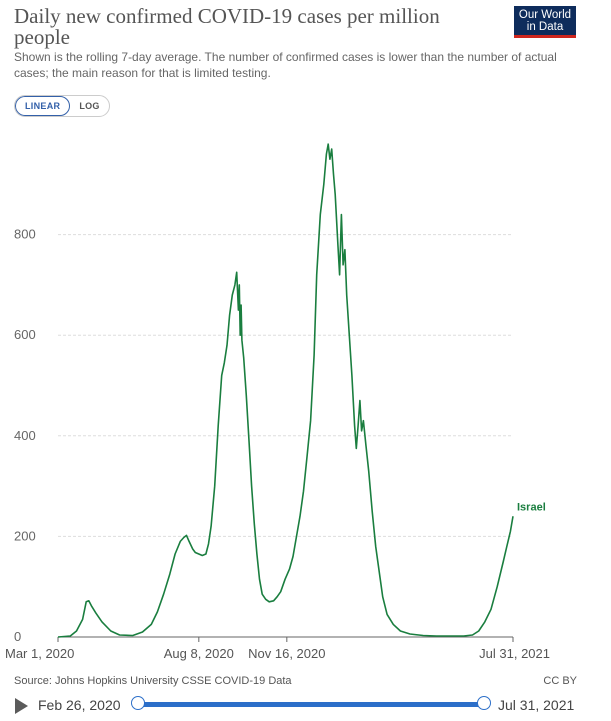 Image resolution: width=611 pixels, height=721 pixels. I want to click on y-tick-label: 200, so click(25, 535).